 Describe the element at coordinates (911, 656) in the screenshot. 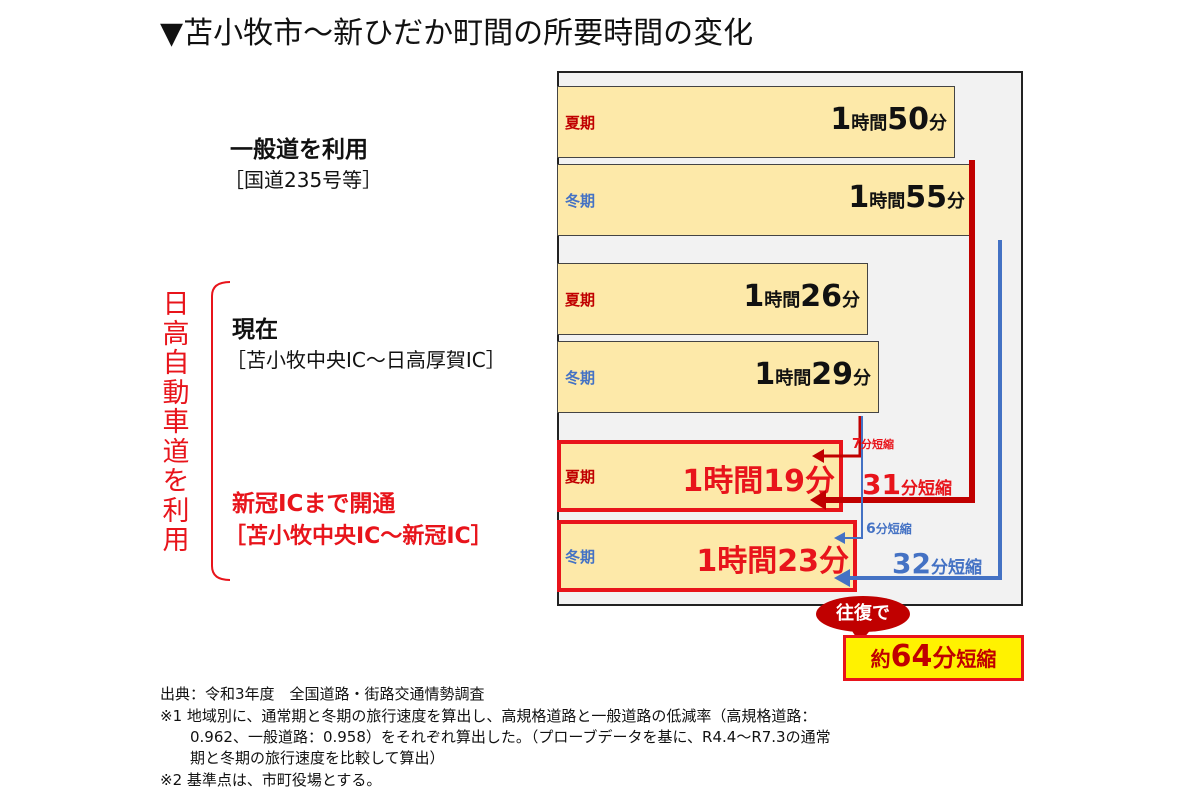

I see `round-trip-num: 64` at that location.